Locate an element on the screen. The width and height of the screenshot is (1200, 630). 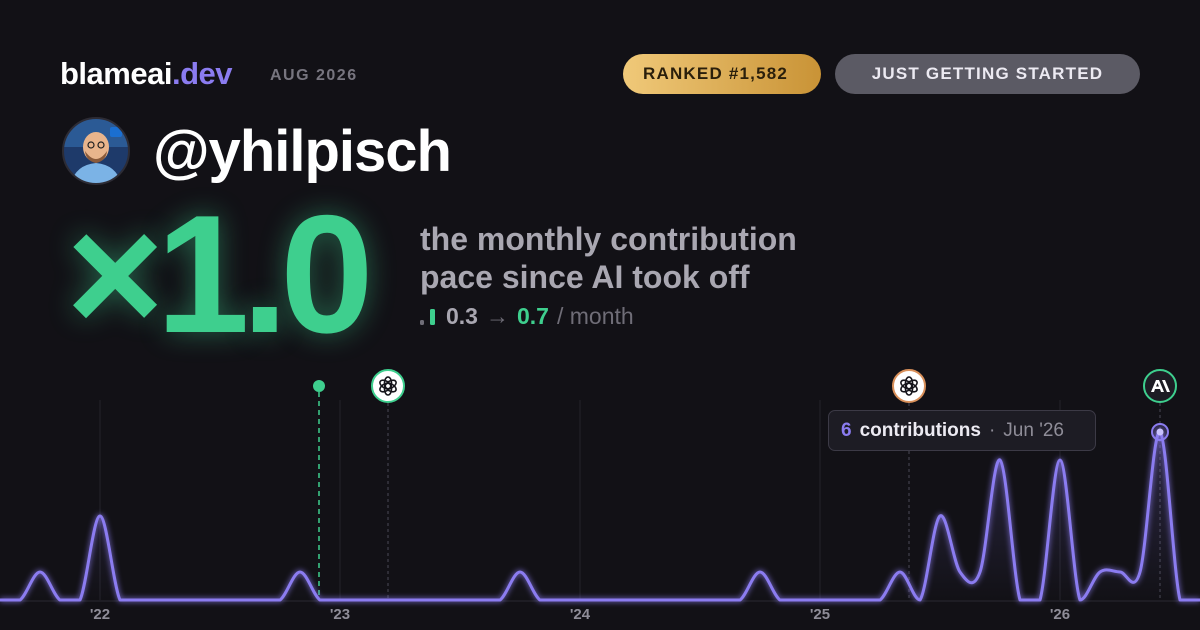
tooltip: 6 contributions · Jun '26 is located at coordinates (962, 430).